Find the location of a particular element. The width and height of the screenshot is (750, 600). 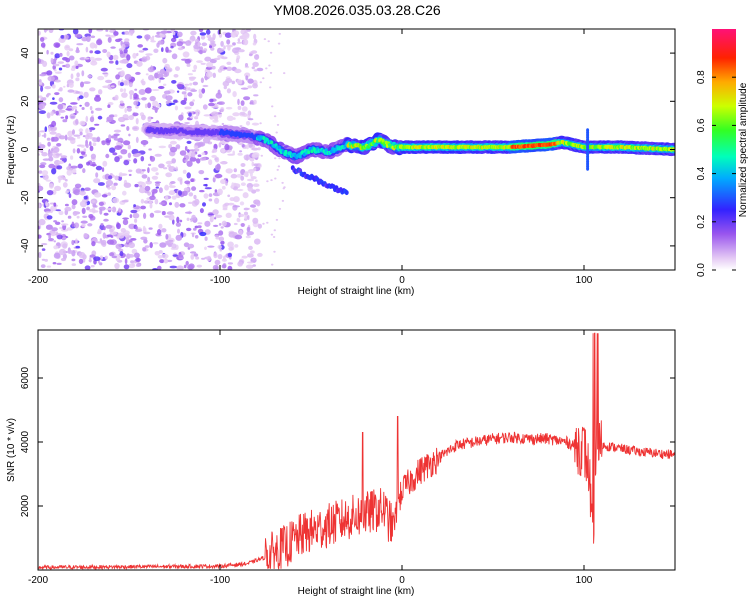

colorbar-tick-label: 0.4 is located at coordinates (701, 173).